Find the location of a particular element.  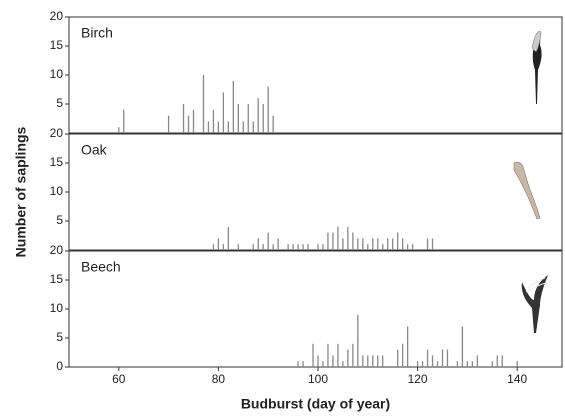

x-tick-label: 140 is located at coordinates (517, 379).